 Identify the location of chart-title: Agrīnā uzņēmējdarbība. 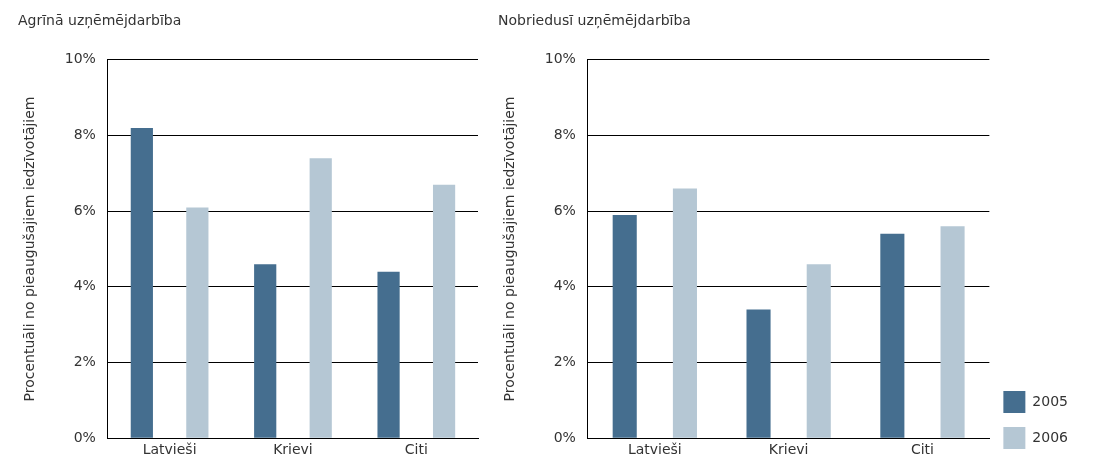
(100, 21).